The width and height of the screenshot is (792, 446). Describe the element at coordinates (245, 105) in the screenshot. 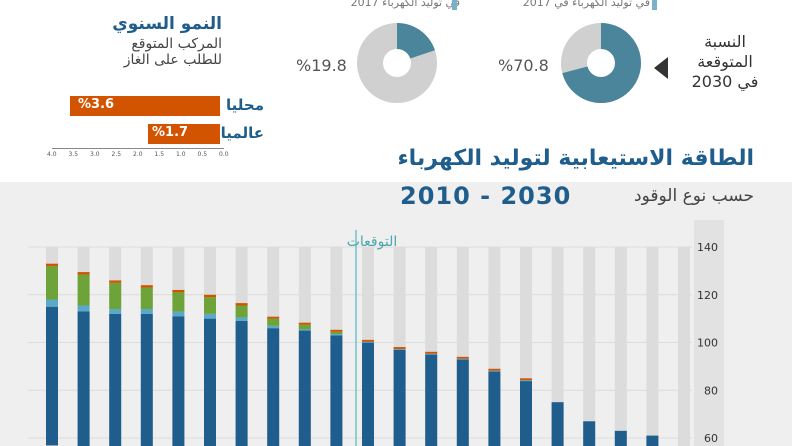

I see `domestic-growth-label: محليا` at that location.